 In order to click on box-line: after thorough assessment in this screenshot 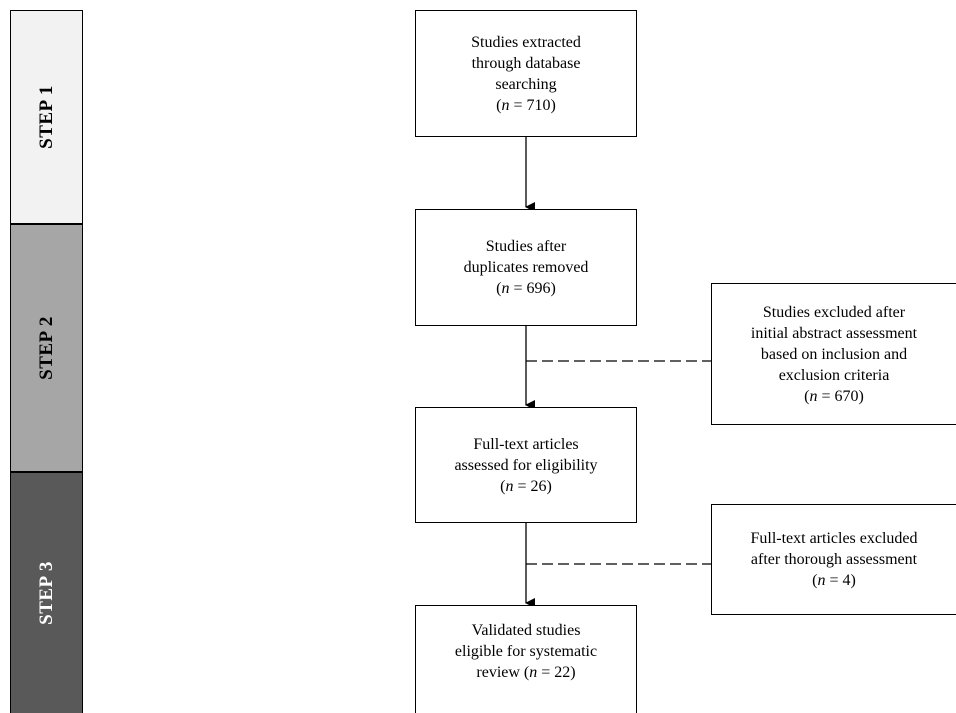, I will do `click(834, 559)`.